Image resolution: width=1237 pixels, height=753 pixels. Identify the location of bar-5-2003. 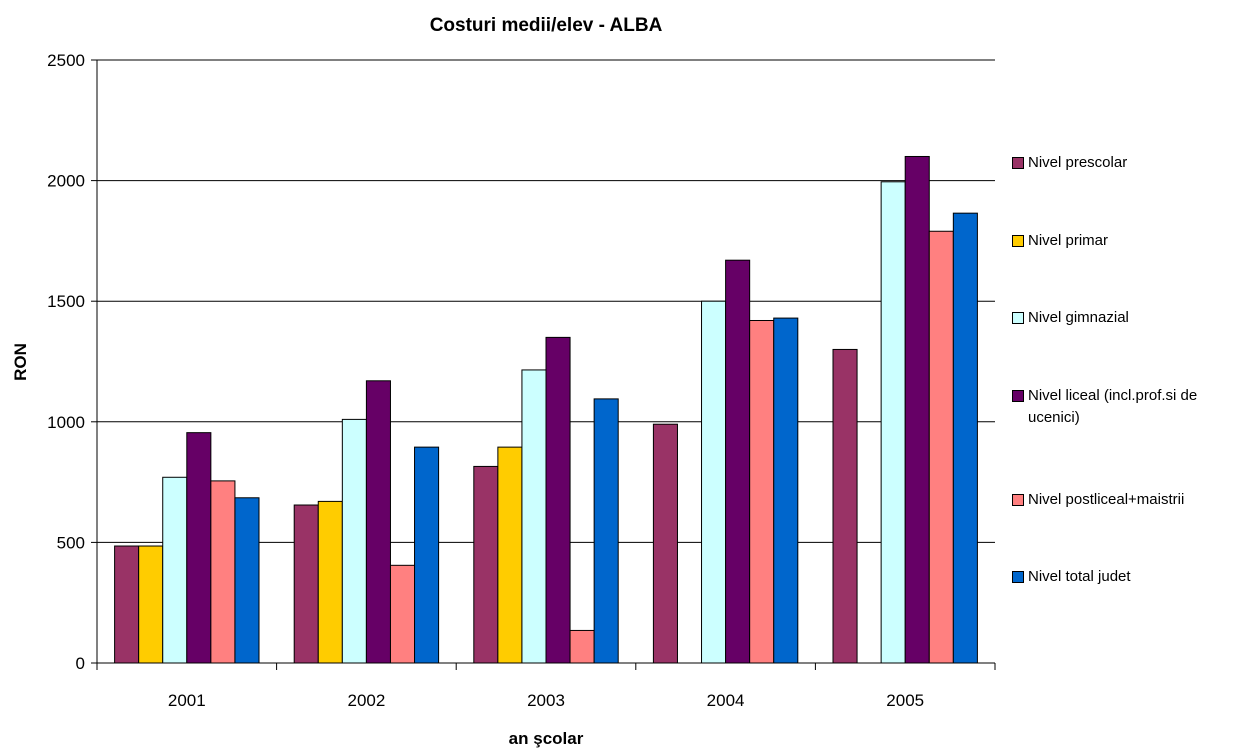
(582, 646).